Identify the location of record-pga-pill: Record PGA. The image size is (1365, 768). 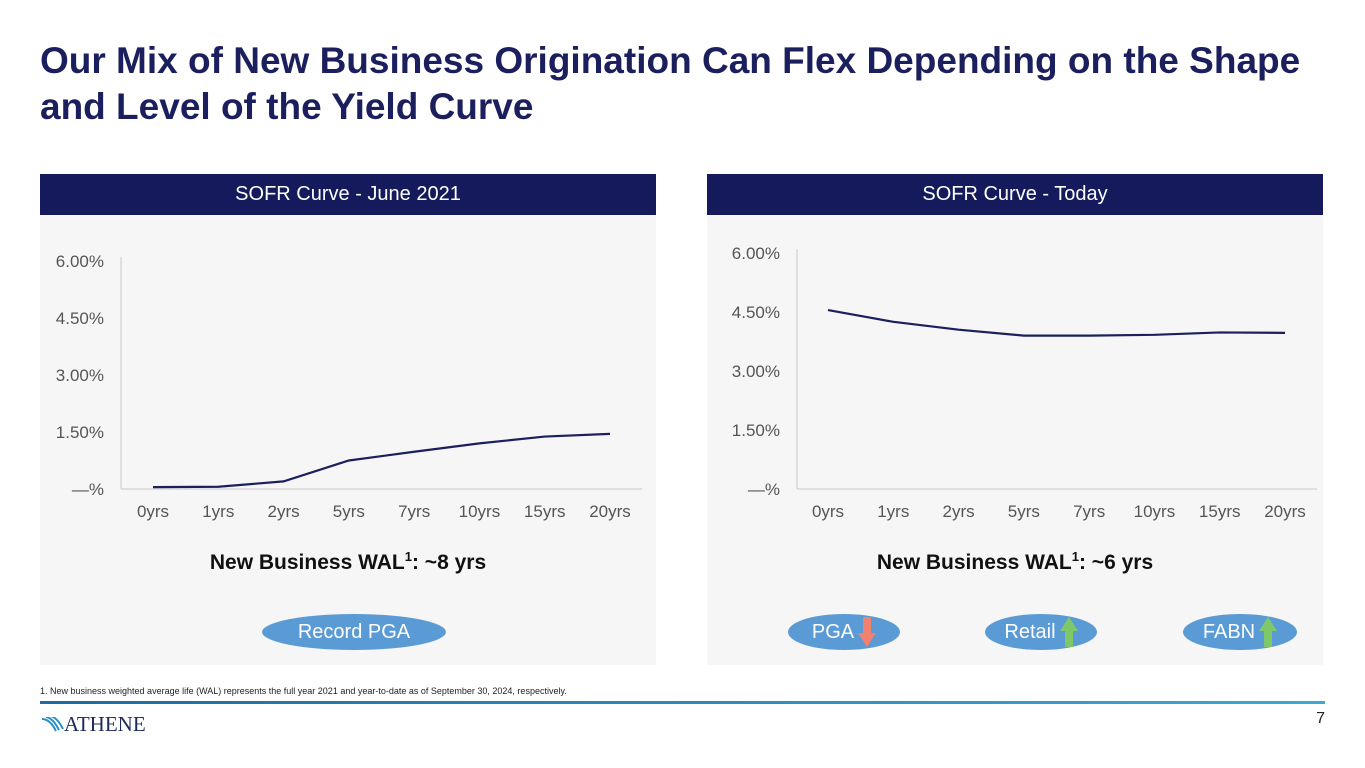
(354, 632).